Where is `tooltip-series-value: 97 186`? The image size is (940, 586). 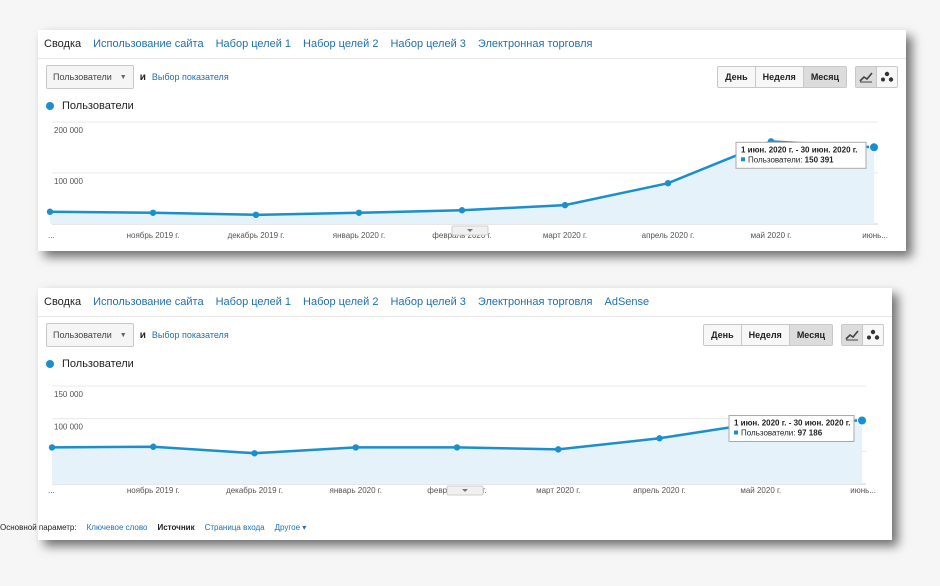 tooltip-series-value: 97 186 is located at coordinates (810, 433).